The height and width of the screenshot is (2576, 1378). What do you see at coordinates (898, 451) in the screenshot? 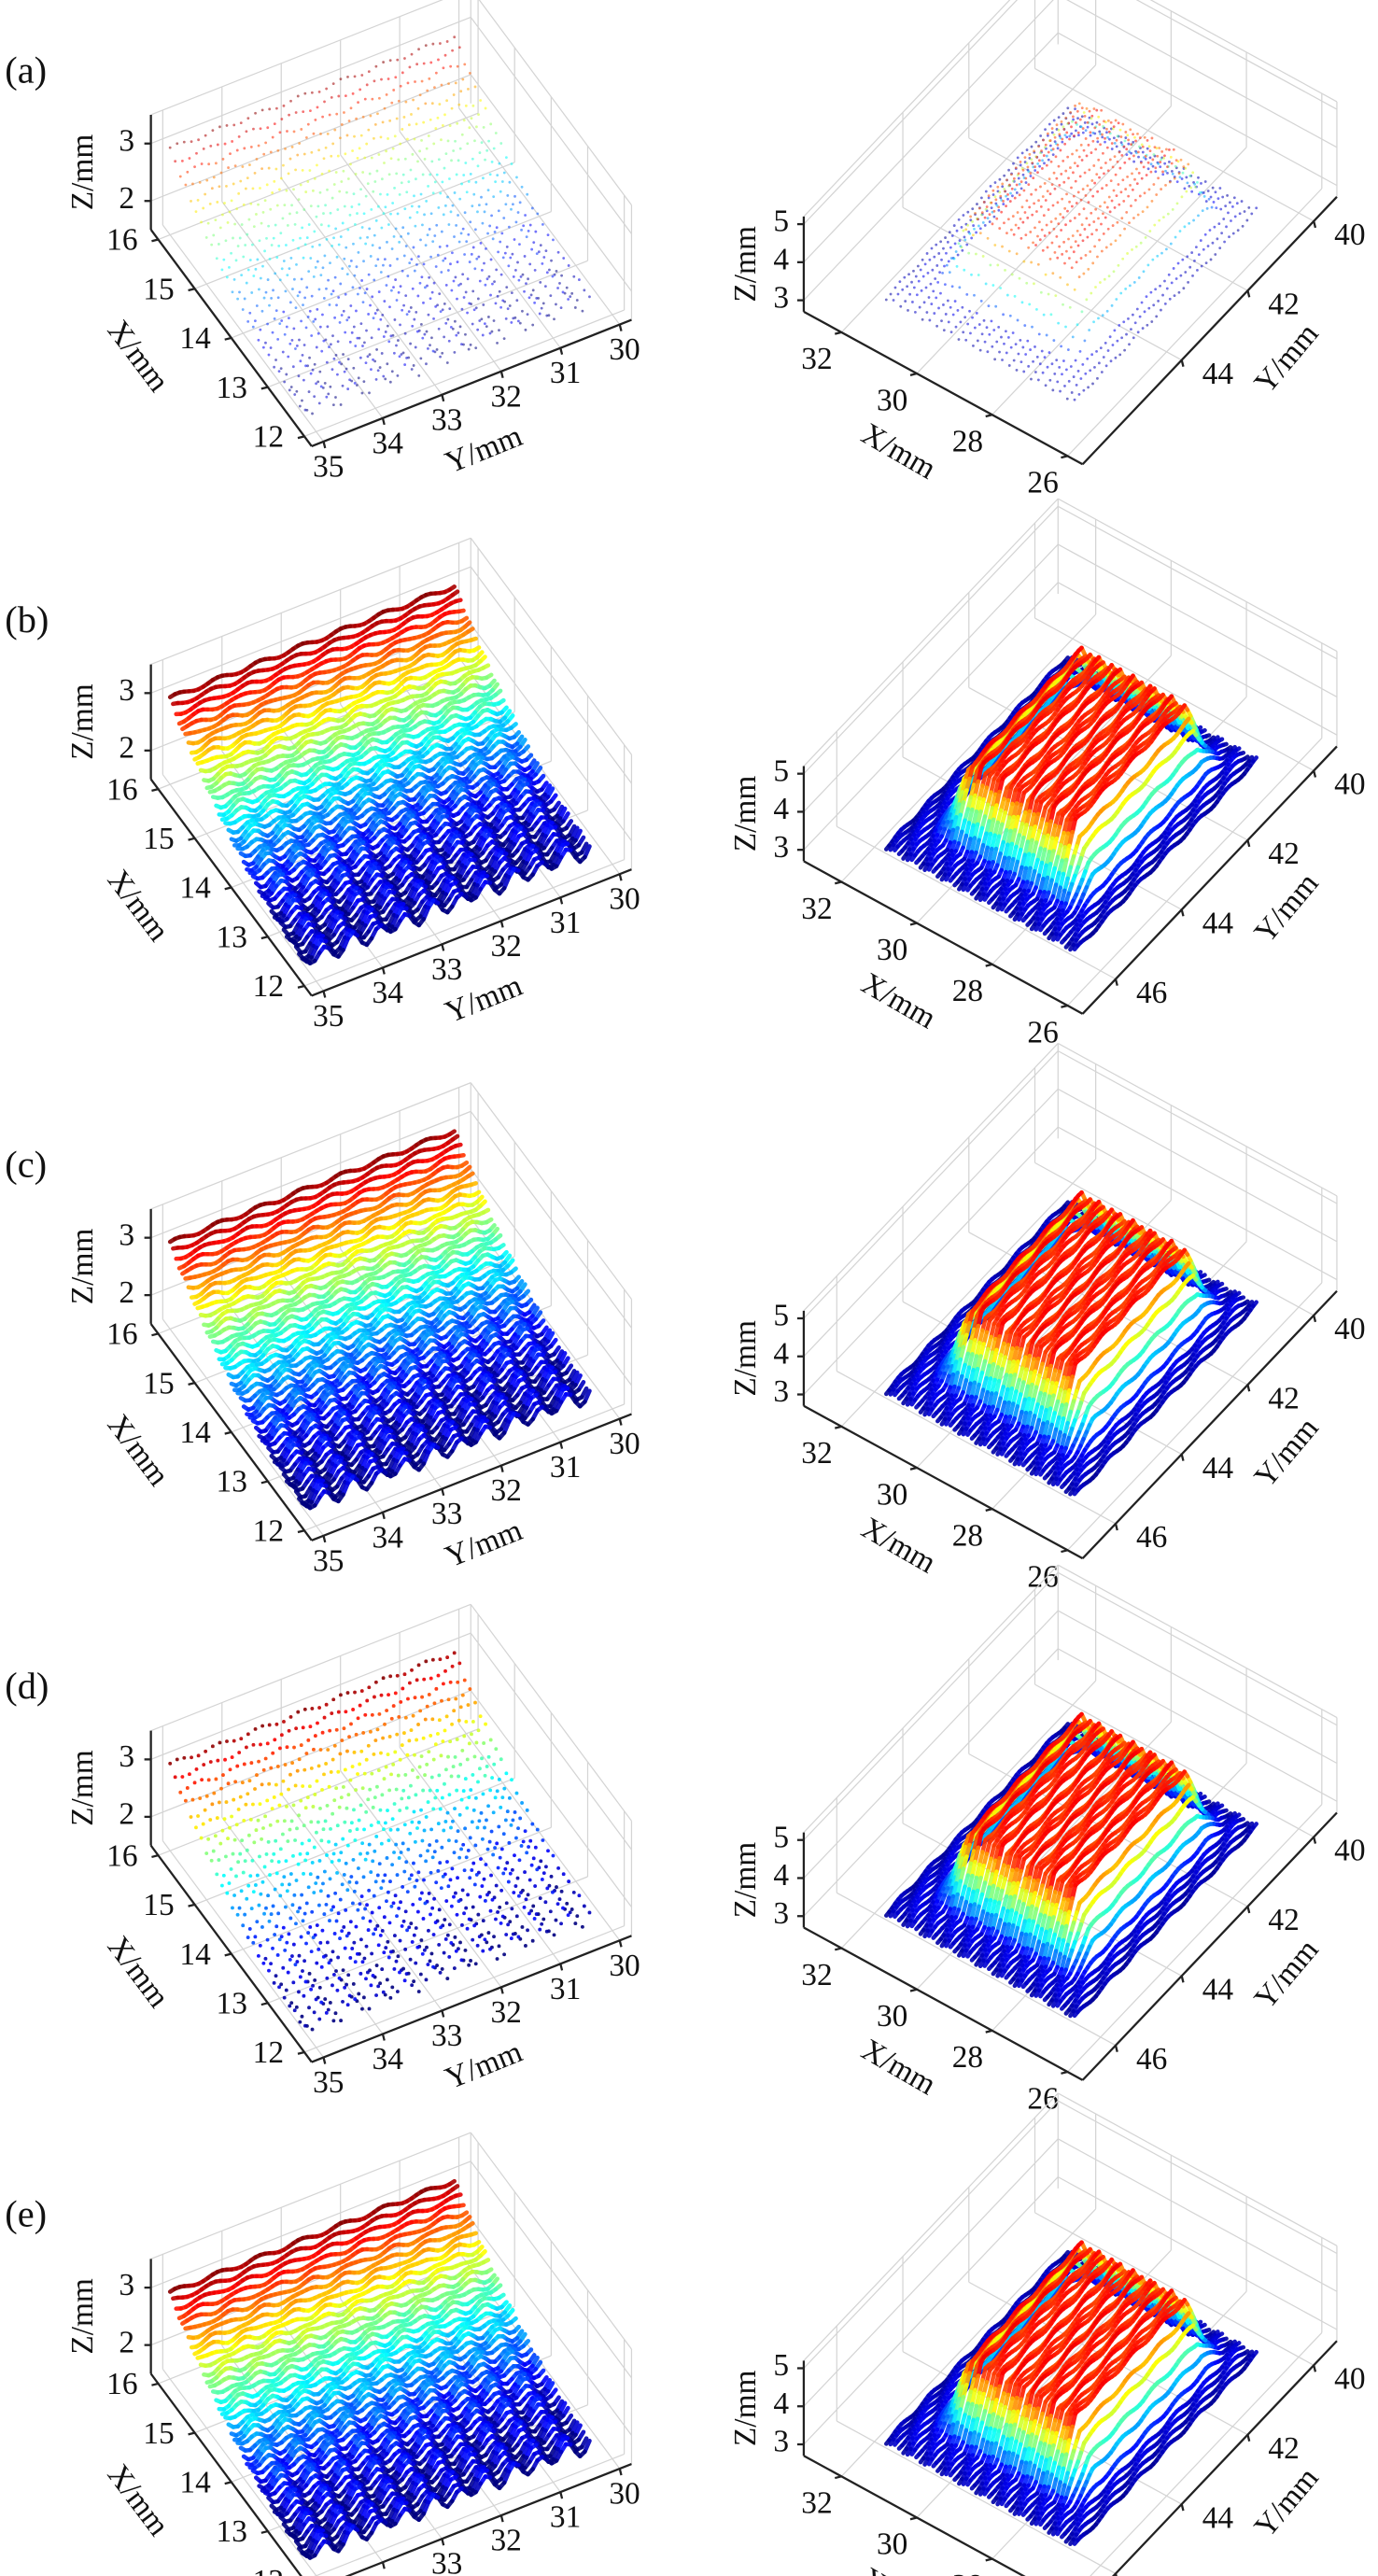
I see `x-axis-label: X/mm` at bounding box center [898, 451].